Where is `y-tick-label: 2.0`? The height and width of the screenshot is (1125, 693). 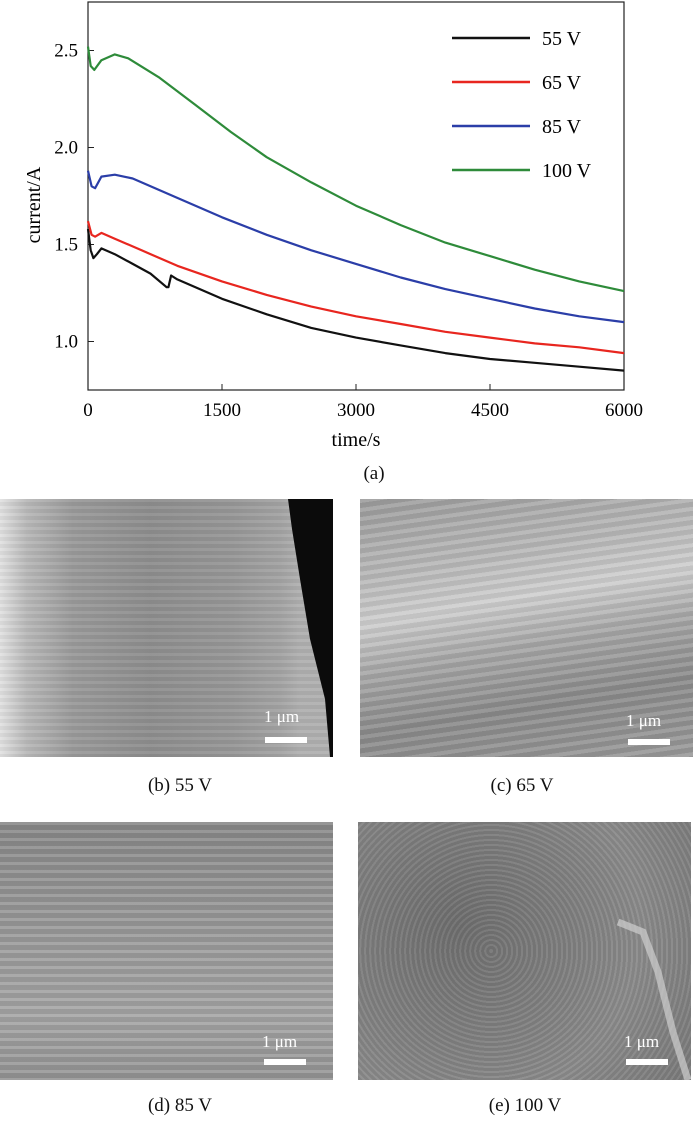 y-tick-label: 2.0 is located at coordinates (66, 148).